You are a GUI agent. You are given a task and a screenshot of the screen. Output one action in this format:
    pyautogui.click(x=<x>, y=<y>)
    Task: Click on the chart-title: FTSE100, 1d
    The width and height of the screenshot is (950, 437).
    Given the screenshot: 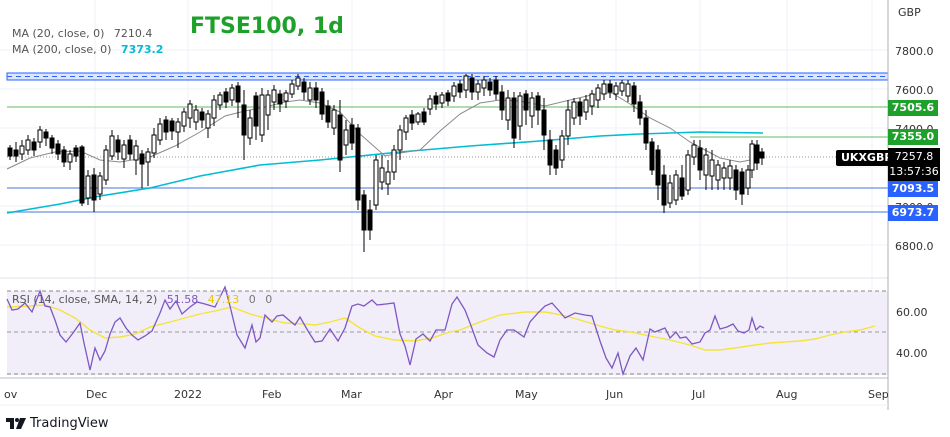 What is the action you would take?
    pyautogui.click(x=267, y=26)
    